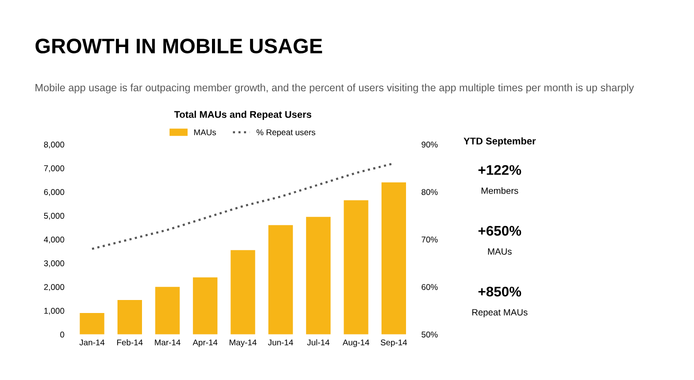 This screenshot has width=694, height=380. What do you see at coordinates (54, 240) in the screenshot?
I see `y-tick-label: 4,000` at bounding box center [54, 240].